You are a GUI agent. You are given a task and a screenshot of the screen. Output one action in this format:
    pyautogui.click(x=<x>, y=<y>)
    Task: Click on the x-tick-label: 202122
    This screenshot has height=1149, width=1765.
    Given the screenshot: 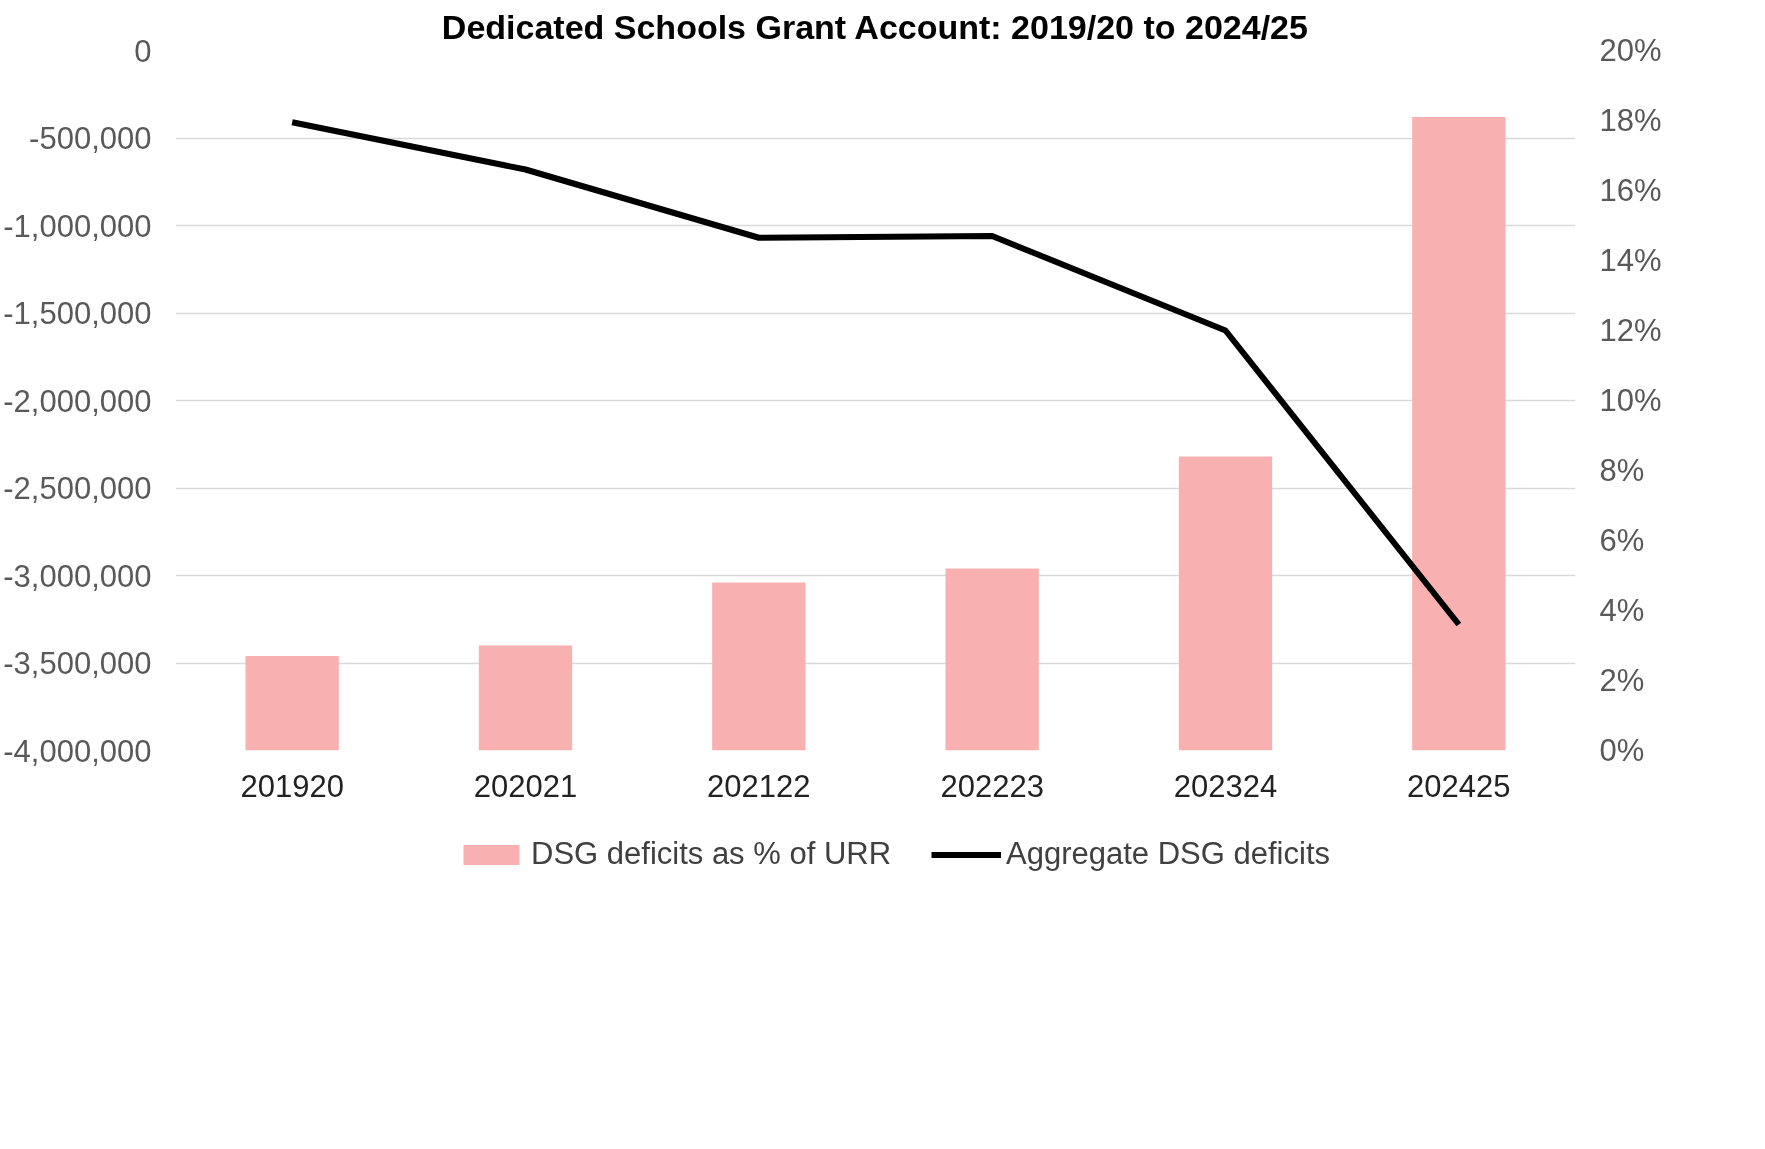 What is the action you would take?
    pyautogui.click(x=759, y=786)
    